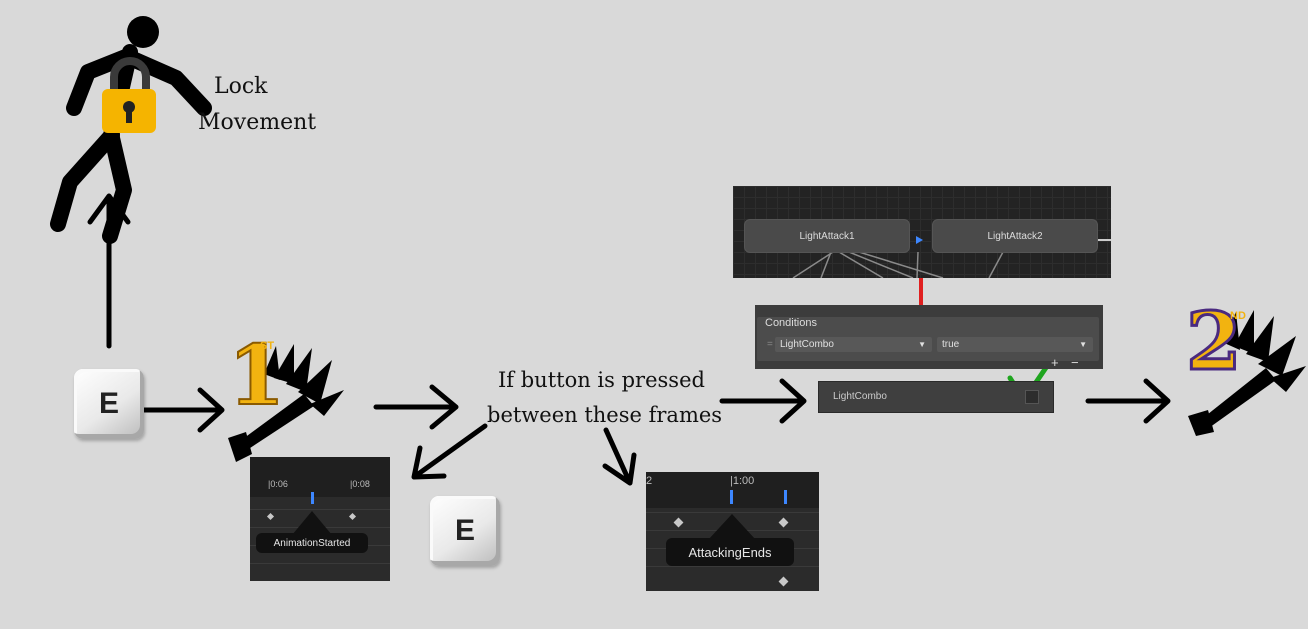 The height and width of the screenshot is (629, 1308). What do you see at coordinates (1032, 397) in the screenshot?
I see `parameter-checkbox` at bounding box center [1032, 397].